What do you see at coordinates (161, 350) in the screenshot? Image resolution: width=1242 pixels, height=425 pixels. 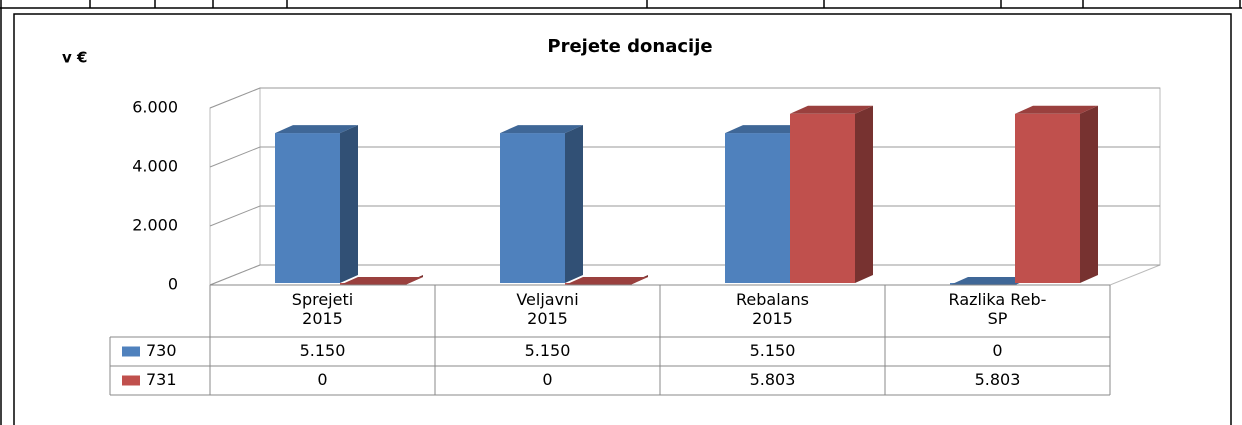 I see `legend-label: 730` at bounding box center [161, 350].